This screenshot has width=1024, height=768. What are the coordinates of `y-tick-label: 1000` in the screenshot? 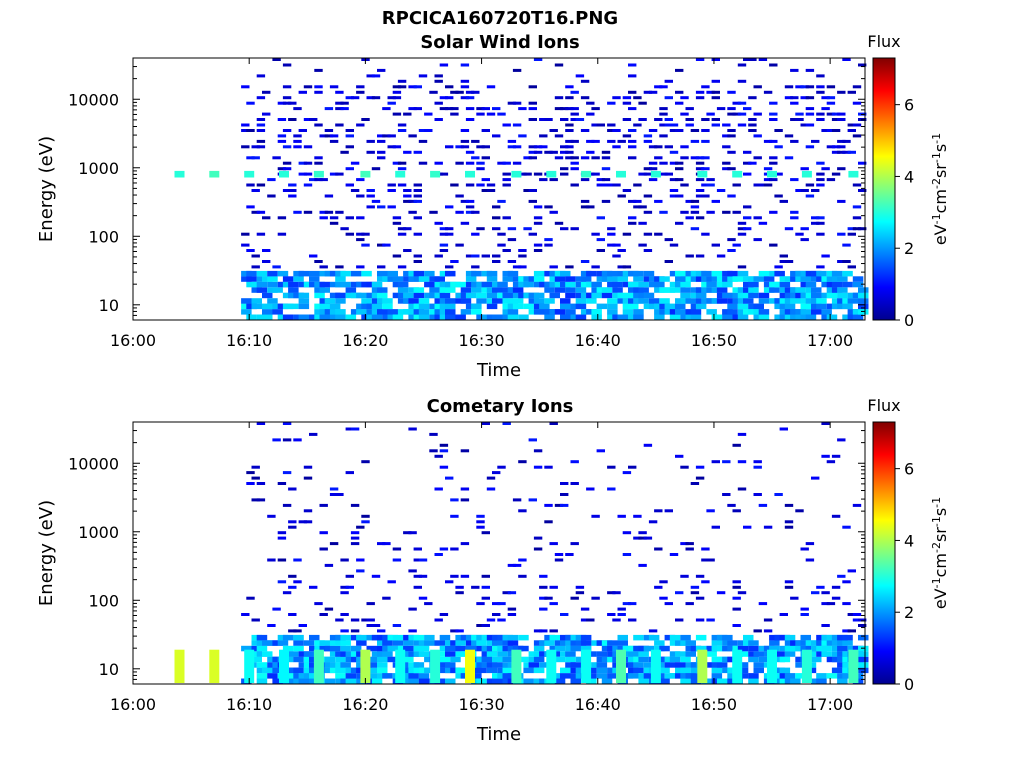 It's located at (98, 168).